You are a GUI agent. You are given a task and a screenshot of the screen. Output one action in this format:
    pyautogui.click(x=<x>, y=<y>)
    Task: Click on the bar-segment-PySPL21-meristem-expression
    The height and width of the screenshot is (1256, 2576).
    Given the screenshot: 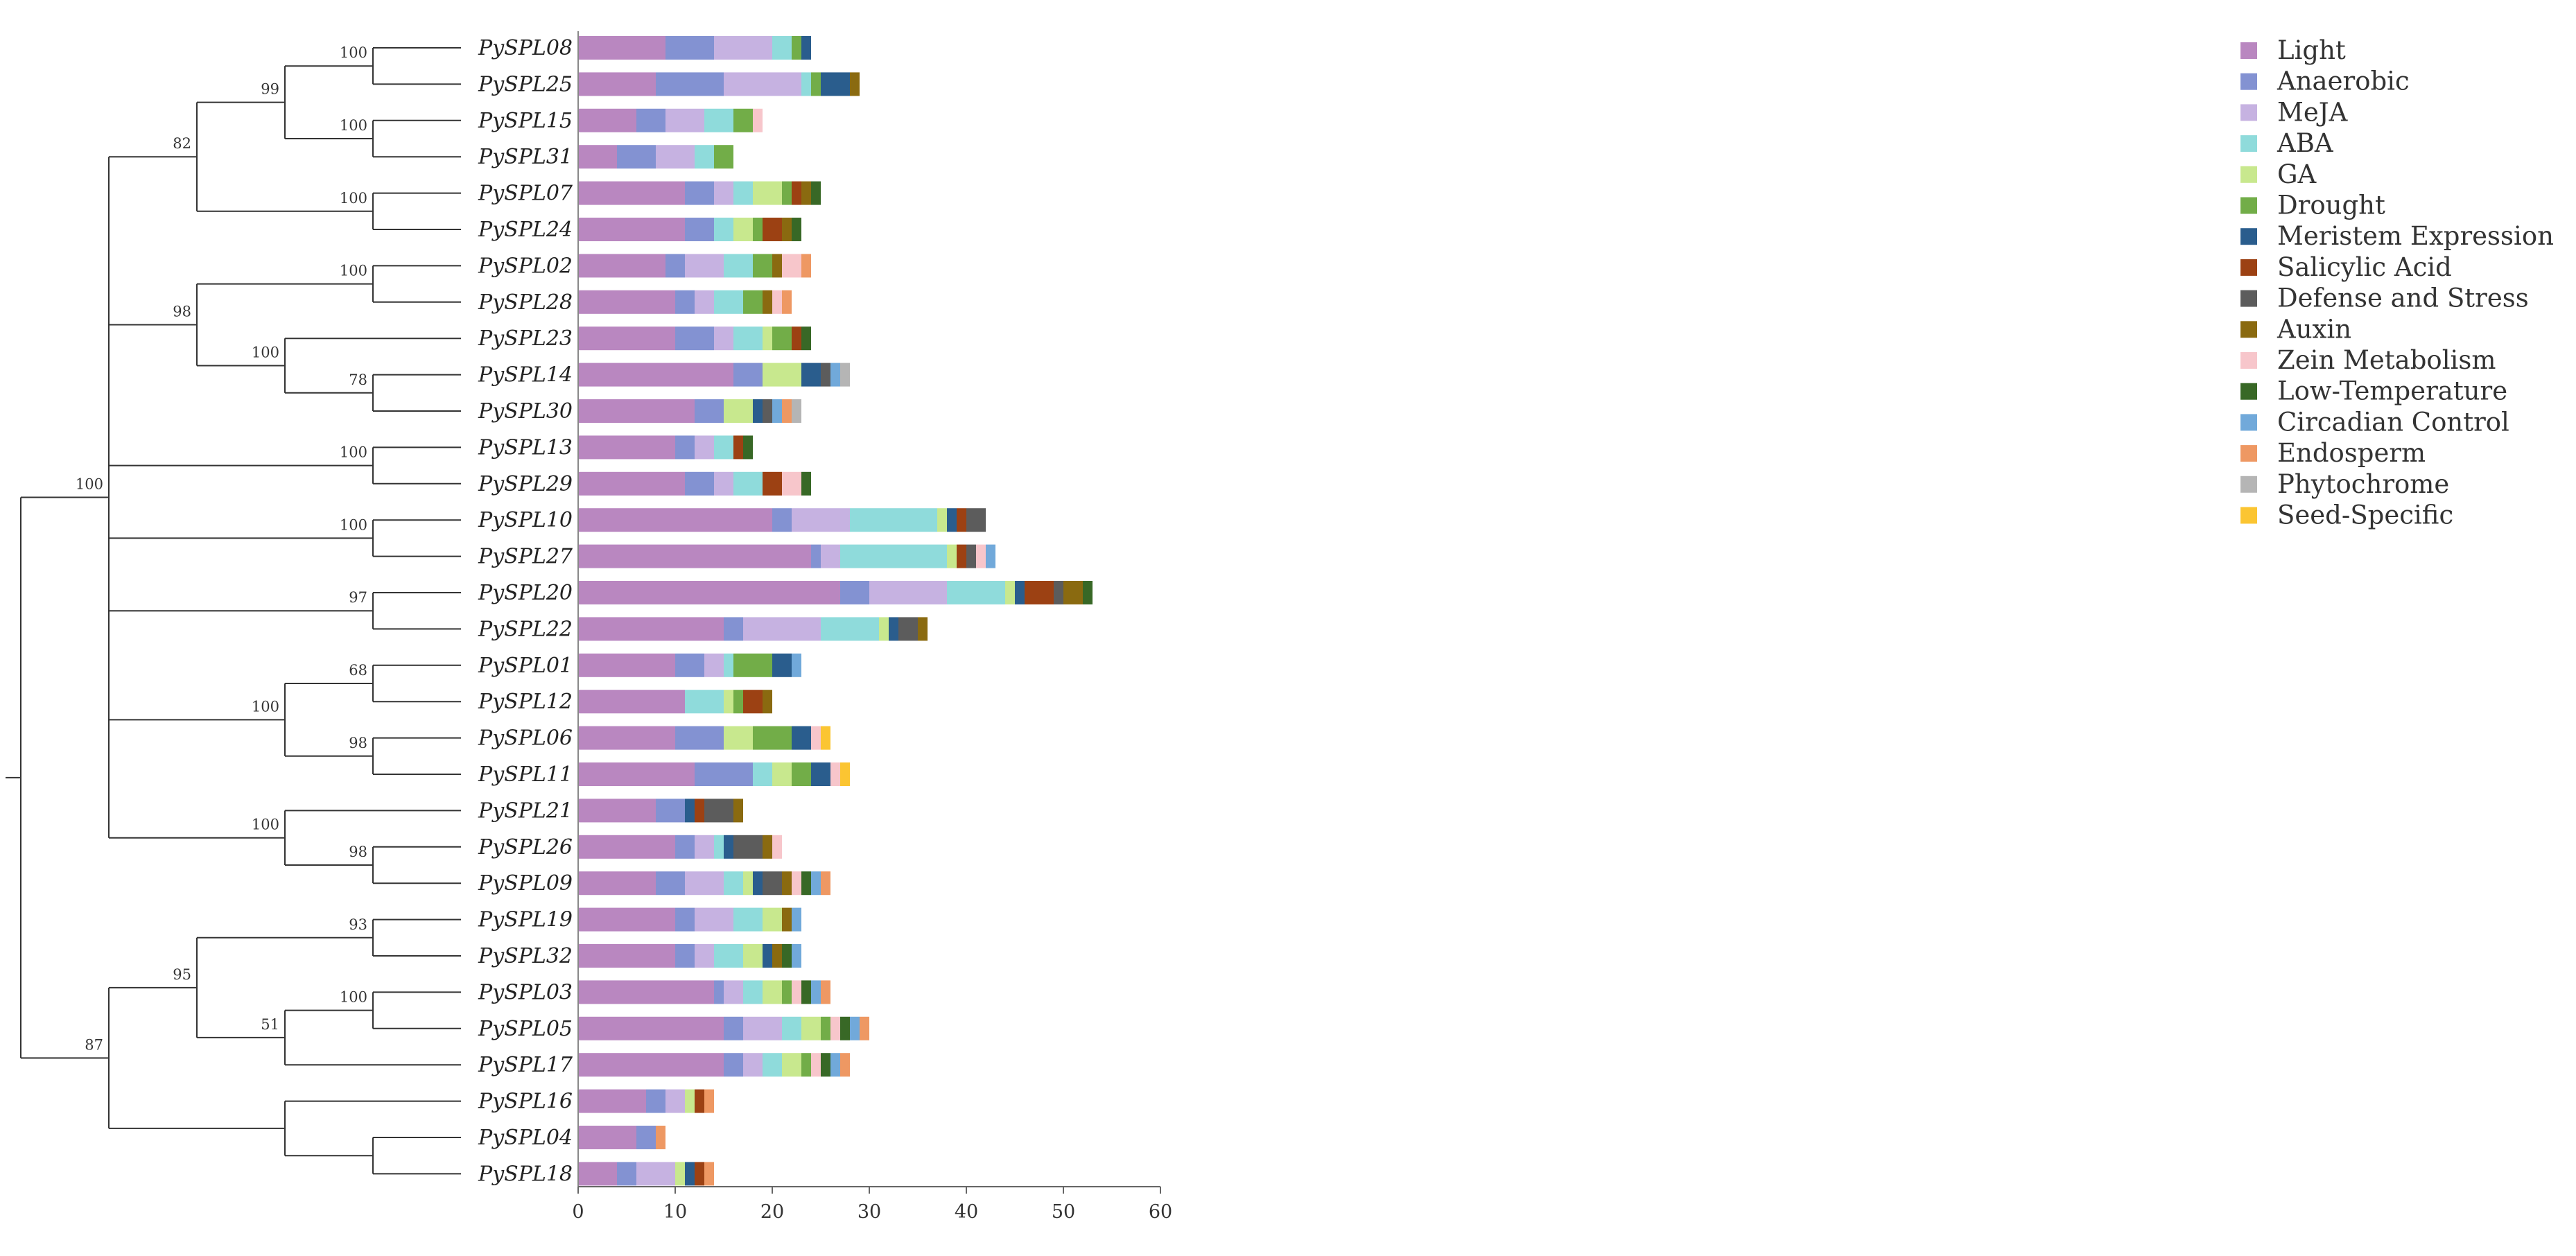 What is the action you would take?
    pyautogui.click(x=690, y=811)
    